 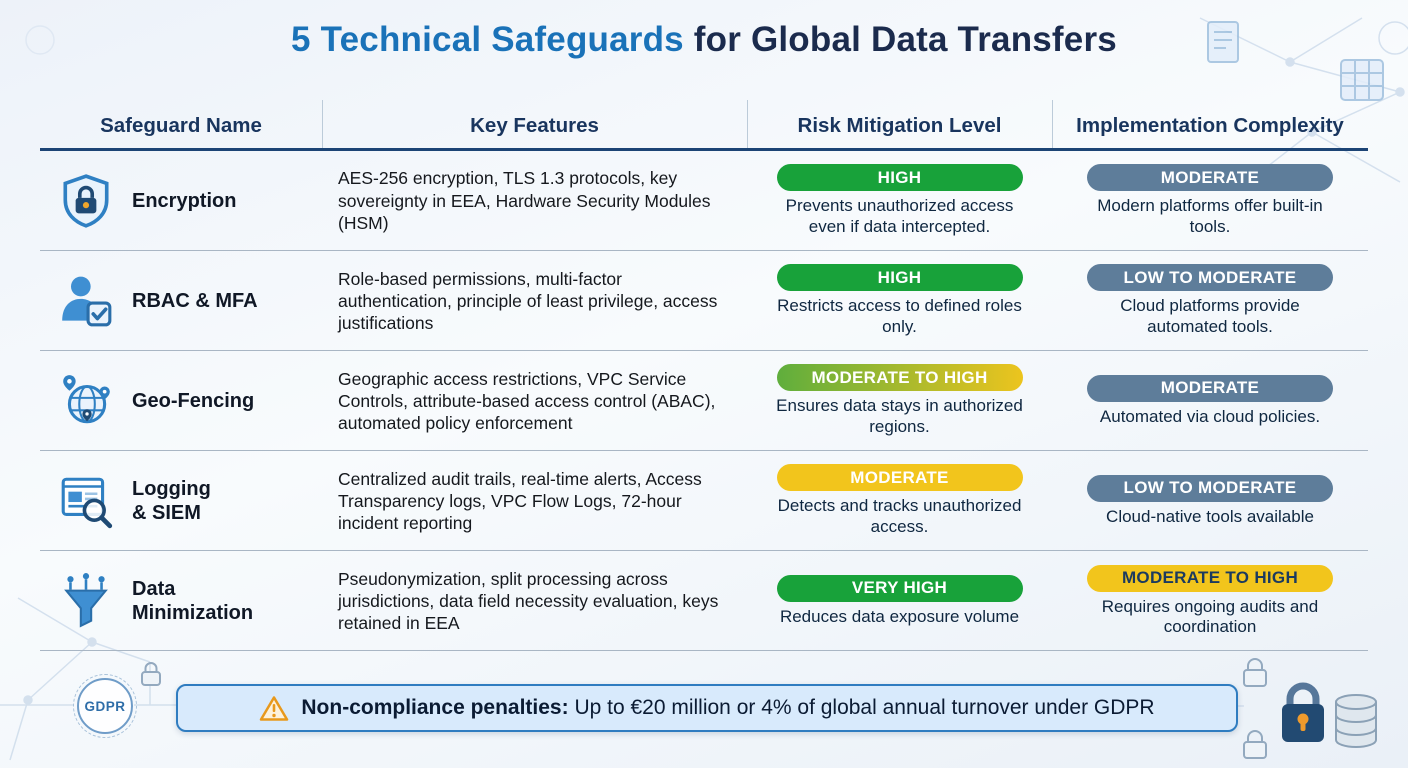 What do you see at coordinates (195, 300) in the screenshot?
I see `safeguard-name: RBAC & MFA` at bounding box center [195, 300].